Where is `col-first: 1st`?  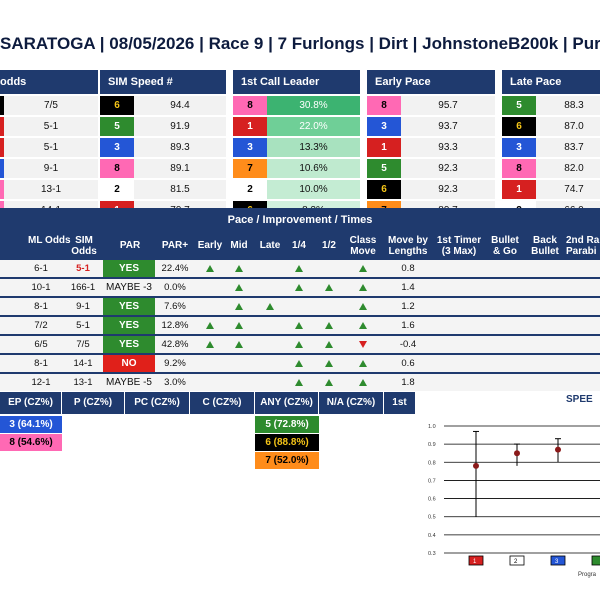 col-first: 1st is located at coordinates (400, 403).